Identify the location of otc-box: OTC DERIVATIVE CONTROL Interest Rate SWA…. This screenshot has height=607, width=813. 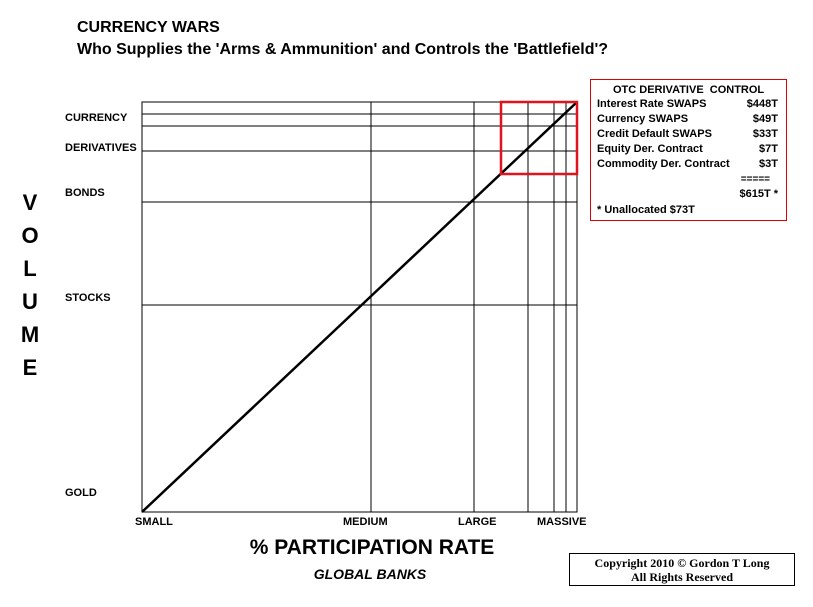
(688, 150).